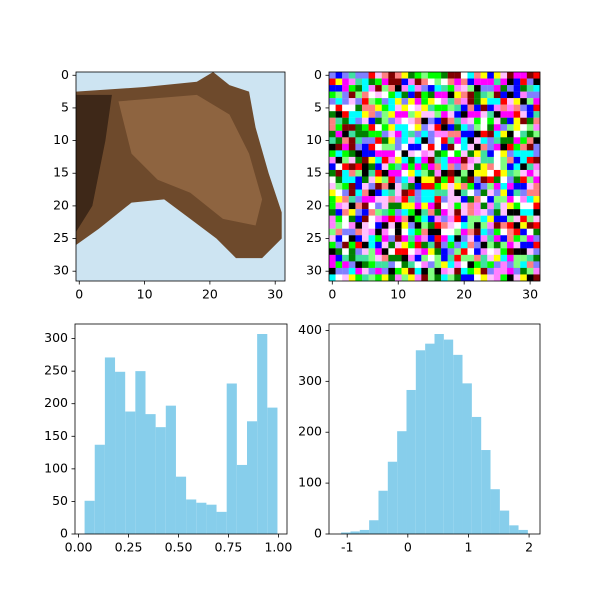  I want to click on x-tick-label: -1, so click(347, 547).